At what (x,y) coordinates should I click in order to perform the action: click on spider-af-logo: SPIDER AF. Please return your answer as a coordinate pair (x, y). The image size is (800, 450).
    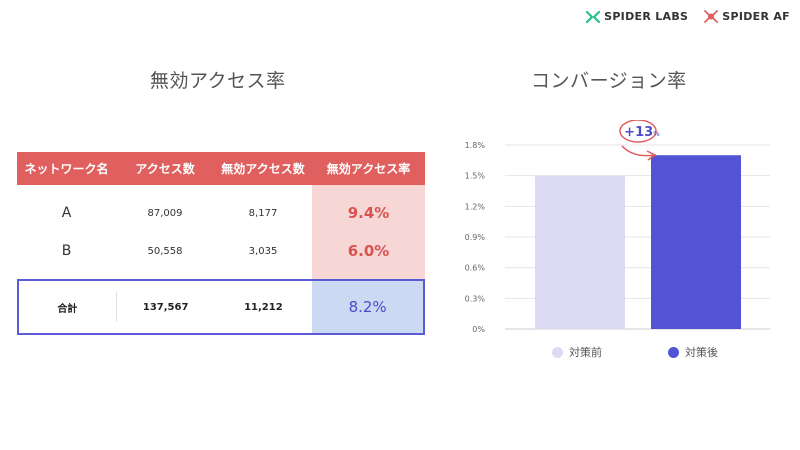
    Looking at the image, I should click on (747, 16).